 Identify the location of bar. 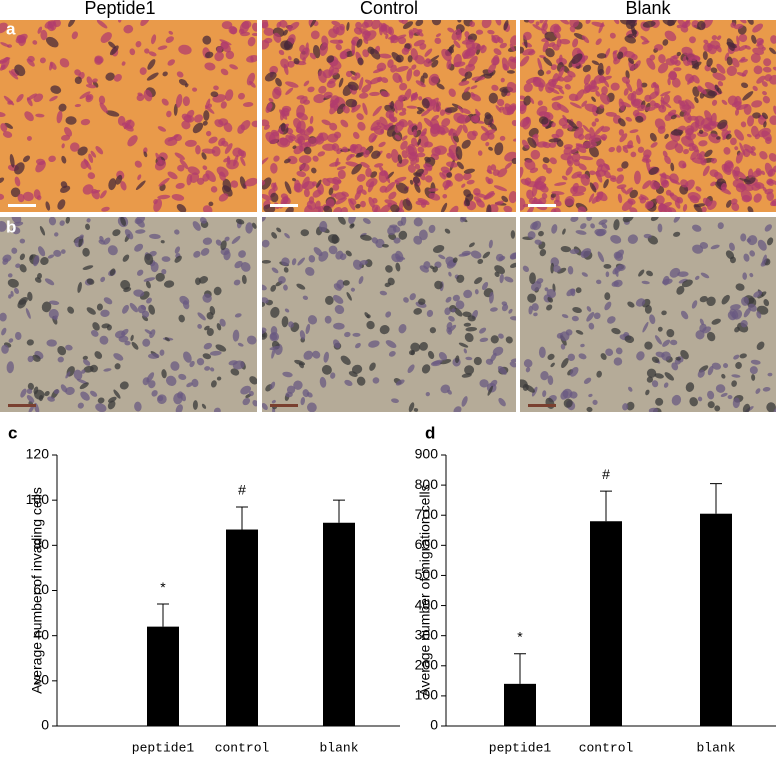
(163, 676).